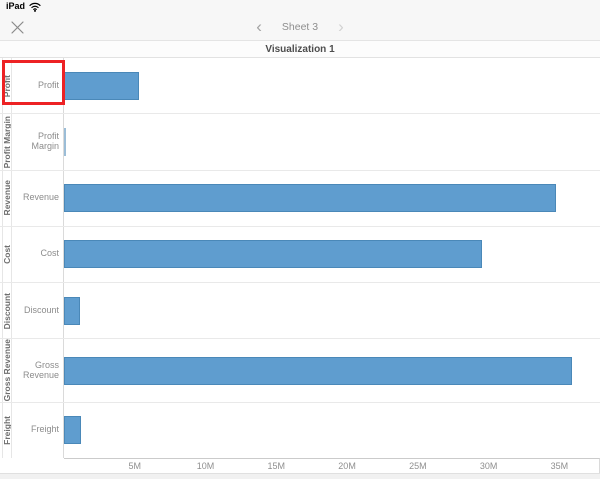 The width and height of the screenshot is (600, 479). I want to click on category-axis-cell: Discount, so click(7, 311).